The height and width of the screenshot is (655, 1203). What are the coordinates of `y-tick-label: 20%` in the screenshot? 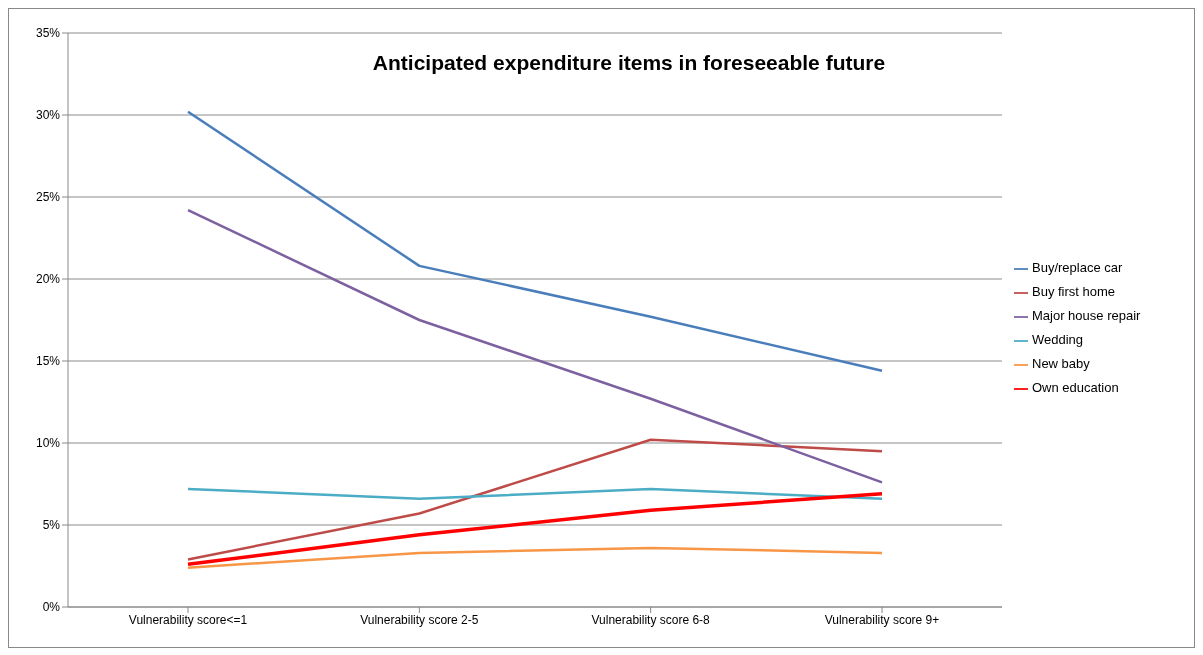 It's located at (48, 279).